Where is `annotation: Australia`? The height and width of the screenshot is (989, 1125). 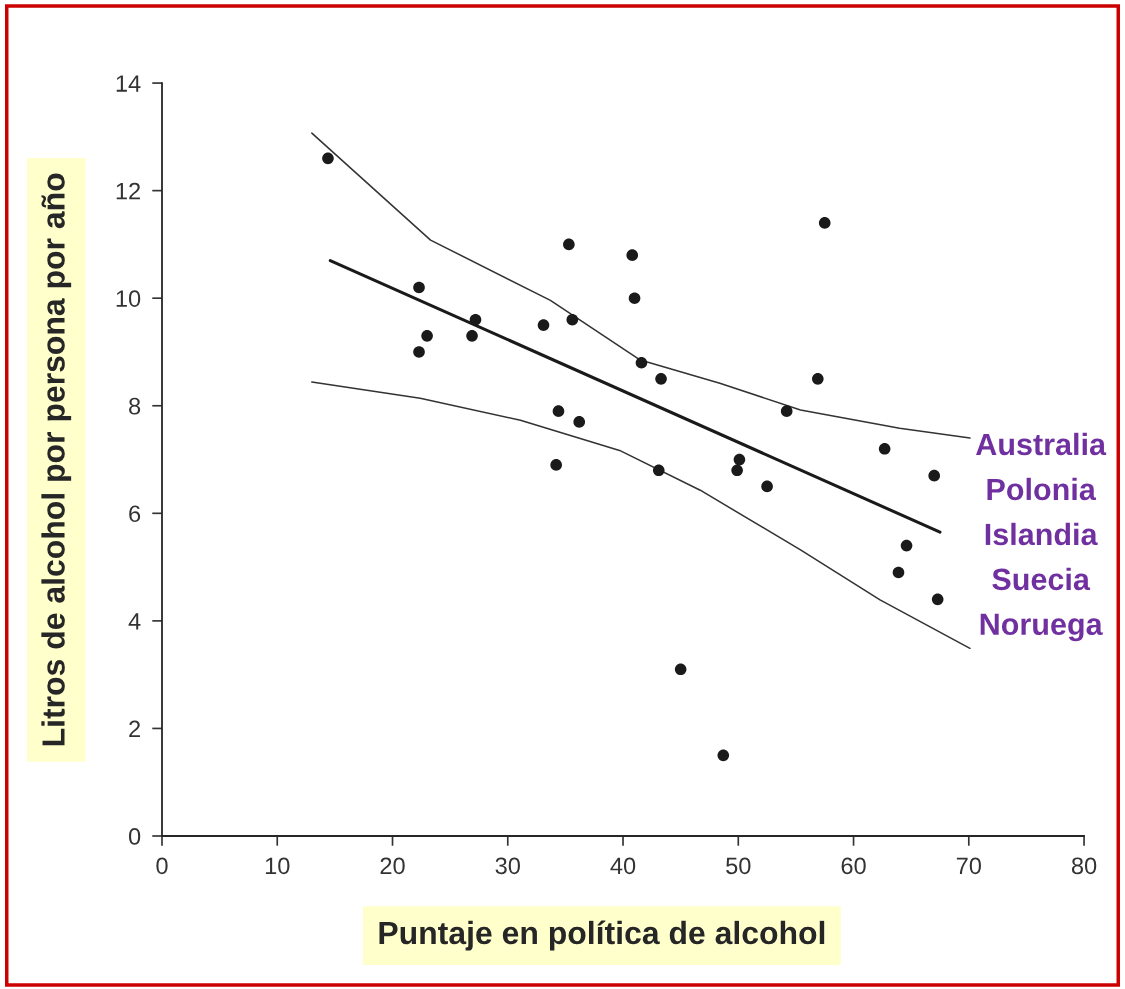 annotation: Australia is located at coordinates (1041, 444).